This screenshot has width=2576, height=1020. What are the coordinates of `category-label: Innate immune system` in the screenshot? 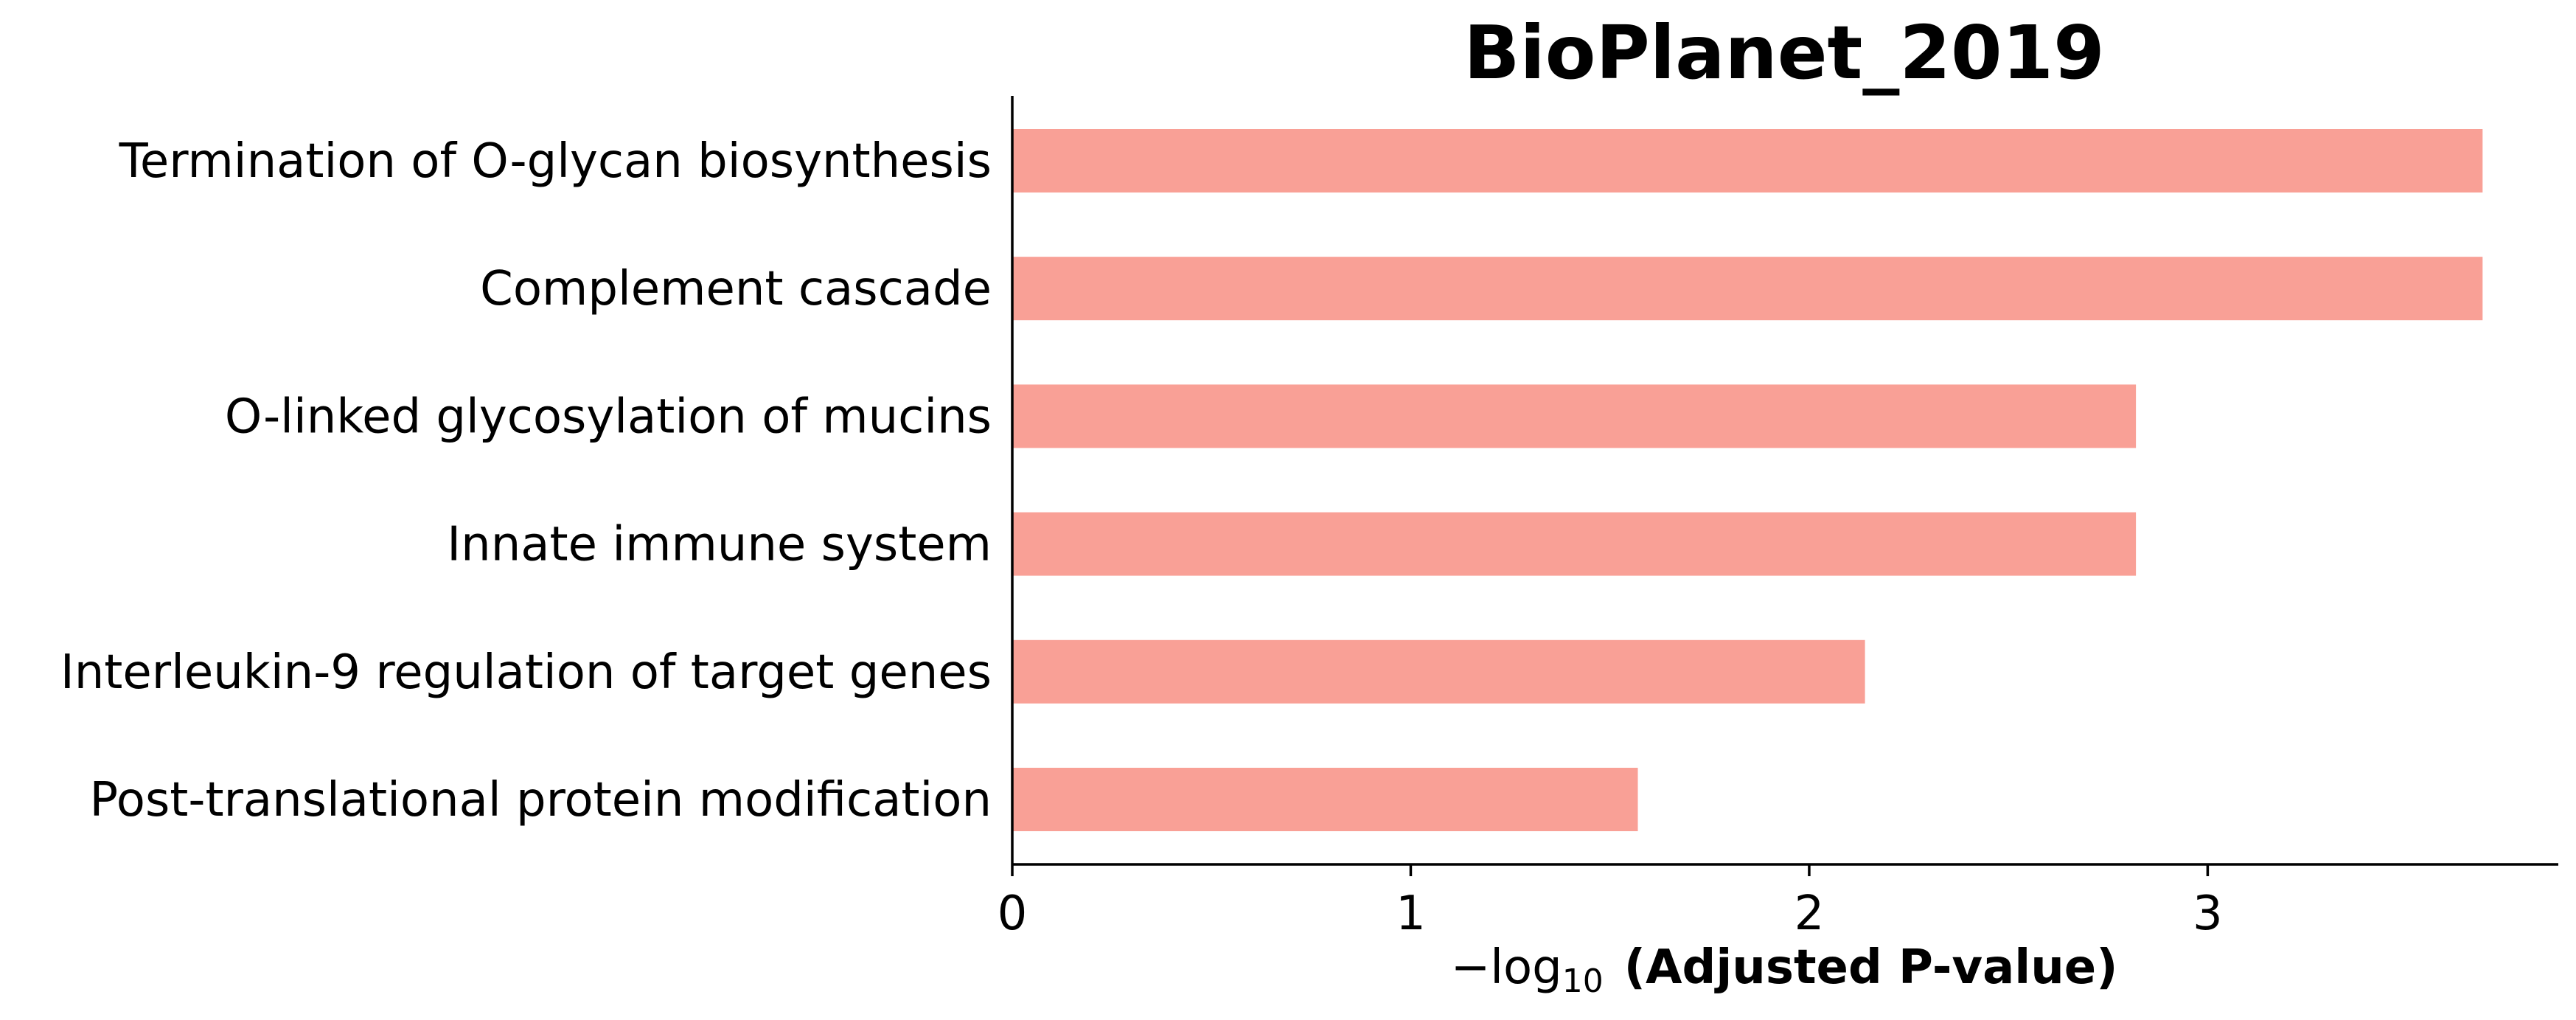 It's located at (720, 545).